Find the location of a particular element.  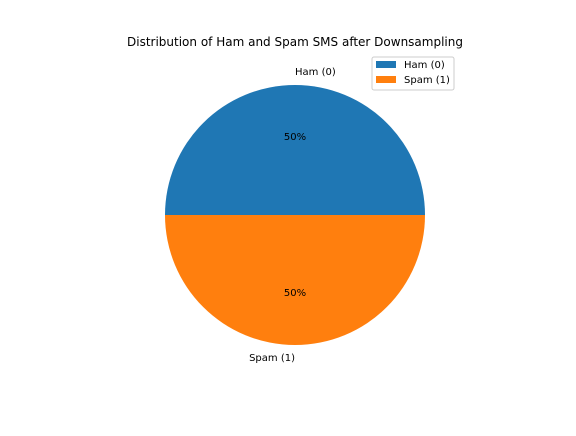

slice-label-0: Ham (0) is located at coordinates (315, 72).